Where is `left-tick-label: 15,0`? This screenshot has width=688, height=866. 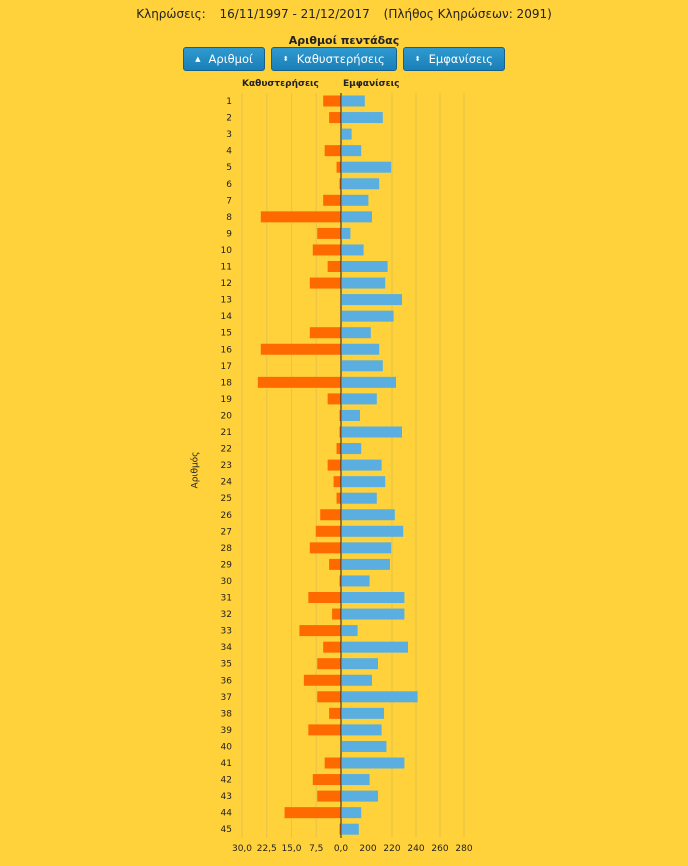 left-tick-label: 15,0 is located at coordinates (291, 849).